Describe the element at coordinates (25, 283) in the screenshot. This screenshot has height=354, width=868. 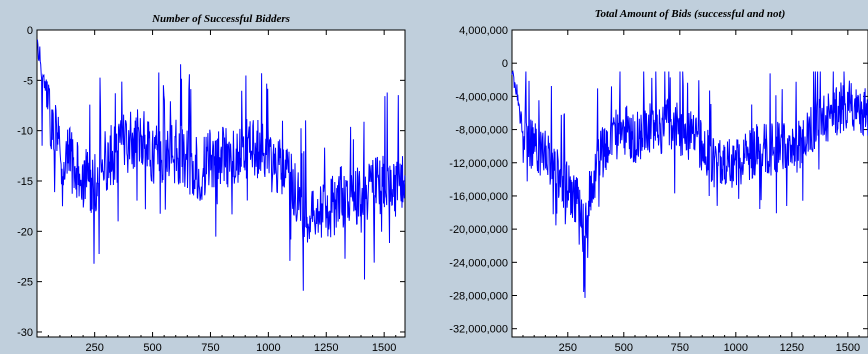
I see `y-tick-label: -25` at that location.